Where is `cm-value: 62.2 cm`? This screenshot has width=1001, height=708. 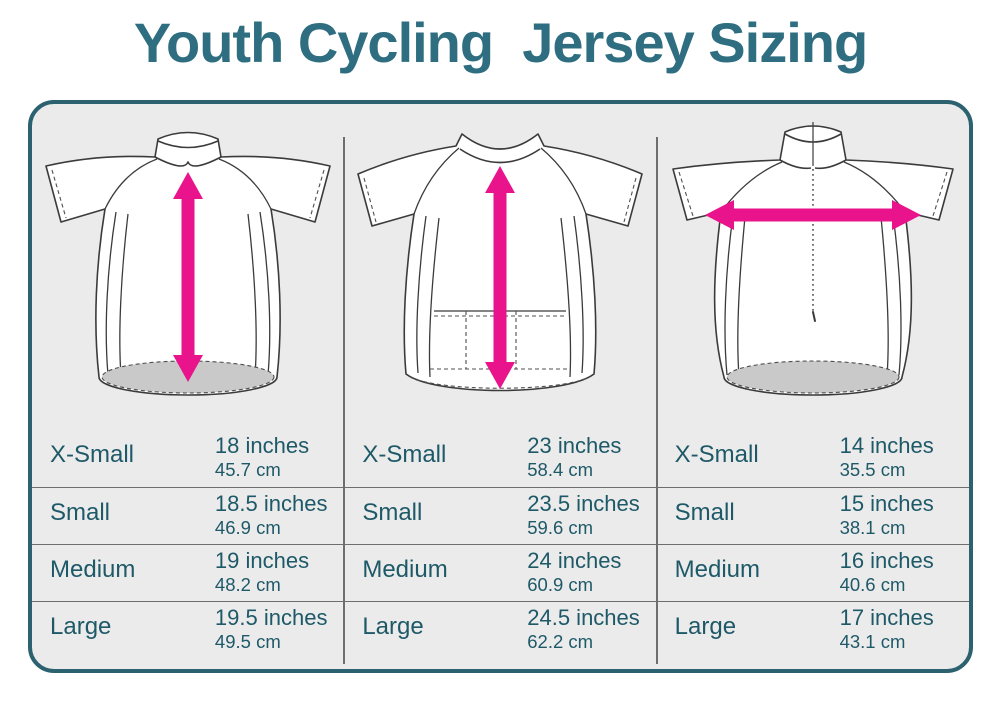
cm-value: 62.2 cm is located at coordinates (560, 642).